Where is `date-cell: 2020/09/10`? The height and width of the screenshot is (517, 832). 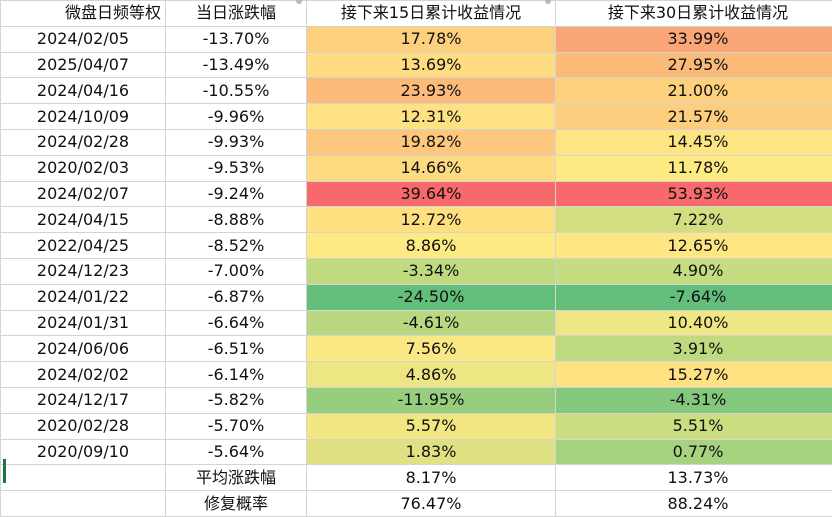 date-cell: 2020/09/10 is located at coordinates (83, 452).